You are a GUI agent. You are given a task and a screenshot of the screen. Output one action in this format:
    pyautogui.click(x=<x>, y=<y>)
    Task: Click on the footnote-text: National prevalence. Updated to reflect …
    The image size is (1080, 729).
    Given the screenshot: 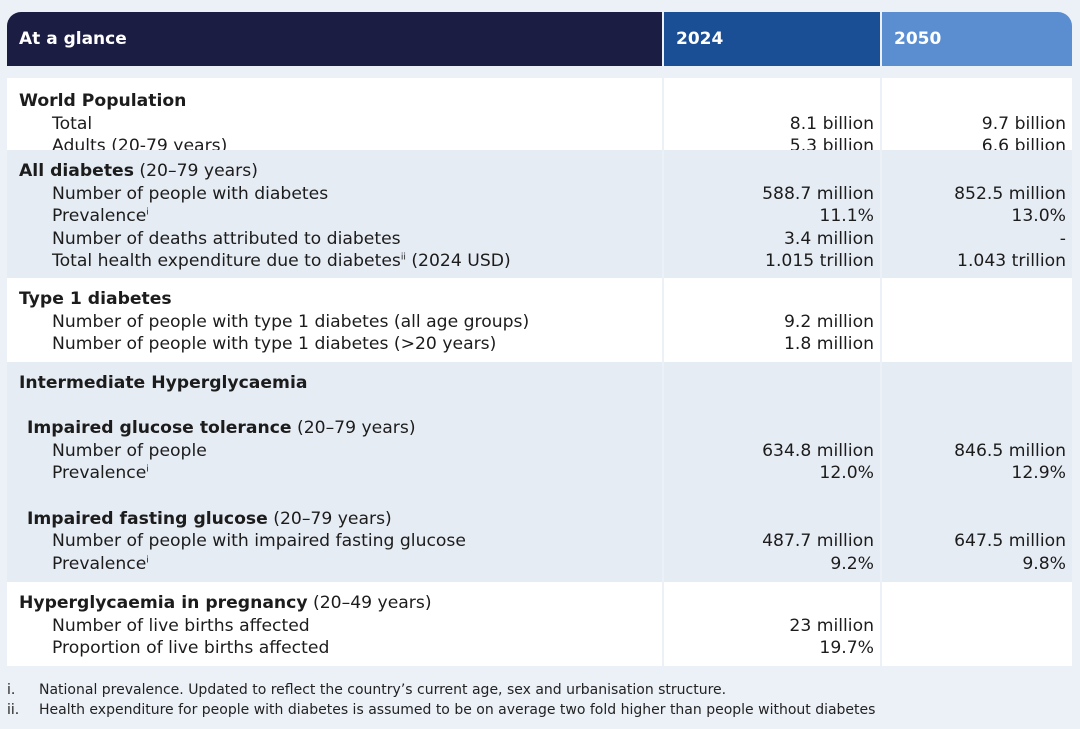 What is the action you would take?
    pyautogui.click(x=383, y=690)
    